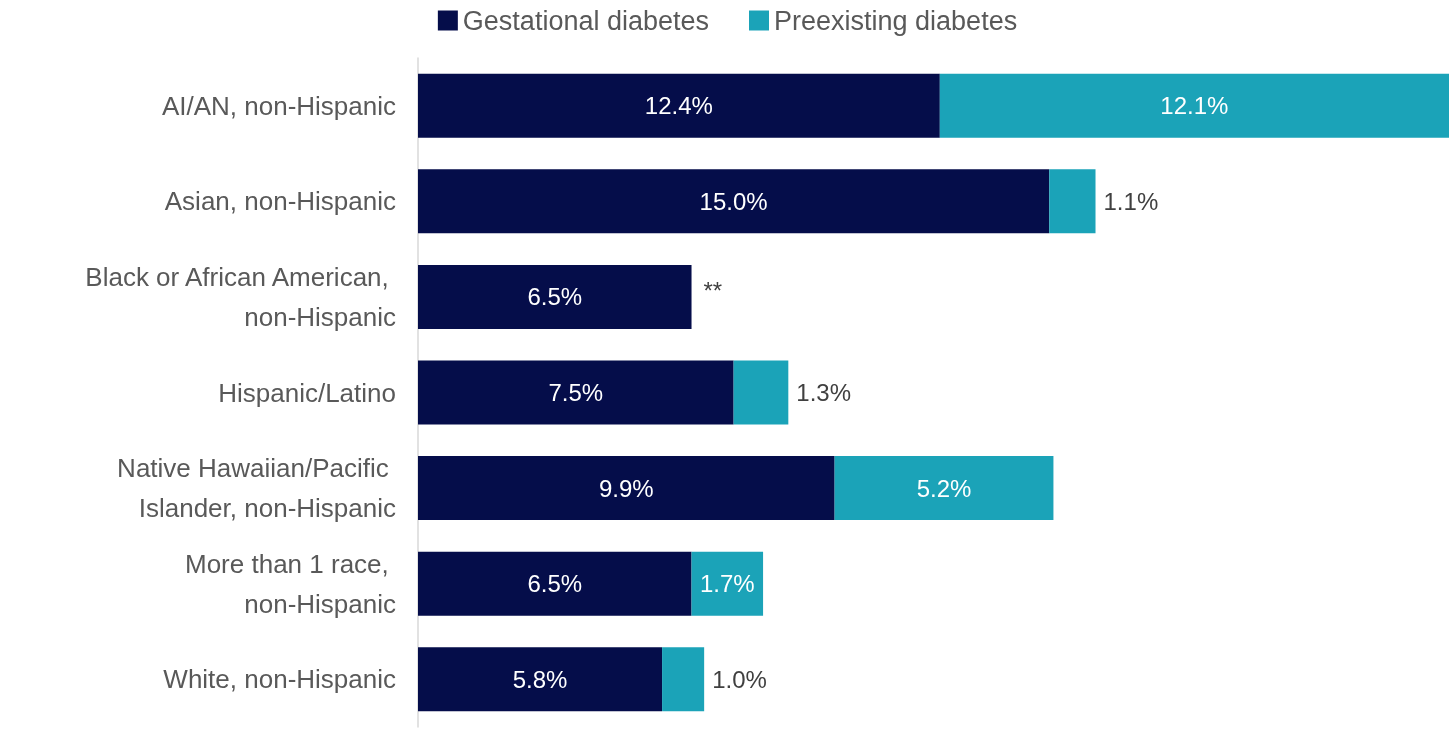 The height and width of the screenshot is (733, 1455). I want to click on data-label: 5.8%, so click(540, 679).